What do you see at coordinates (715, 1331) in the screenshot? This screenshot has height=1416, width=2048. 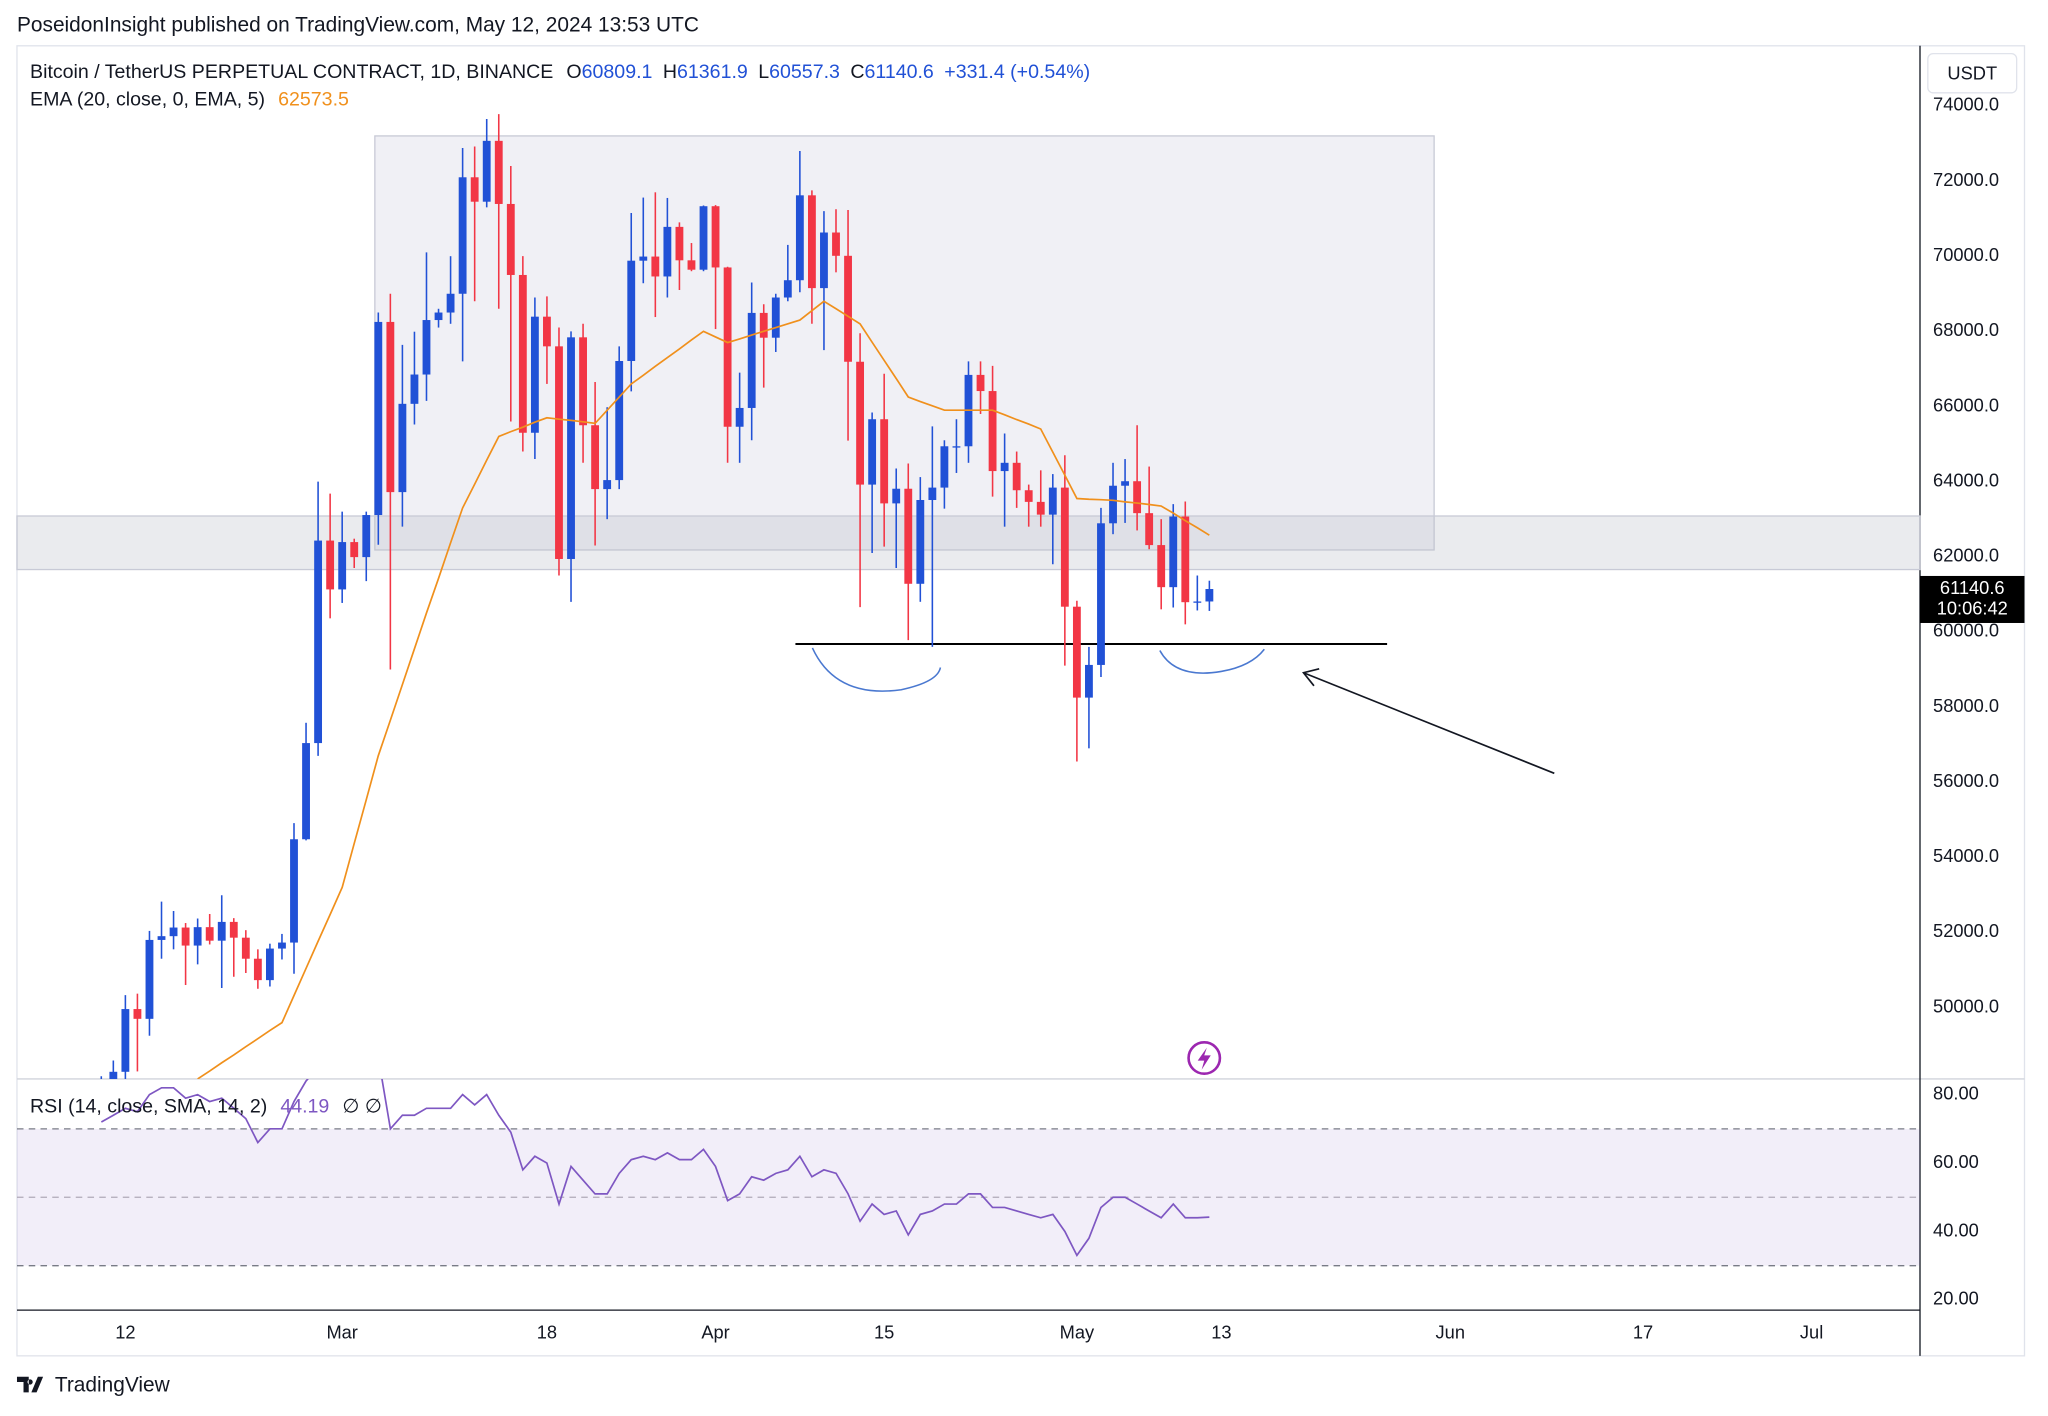 I see `x-tick-label: Apr` at bounding box center [715, 1331].